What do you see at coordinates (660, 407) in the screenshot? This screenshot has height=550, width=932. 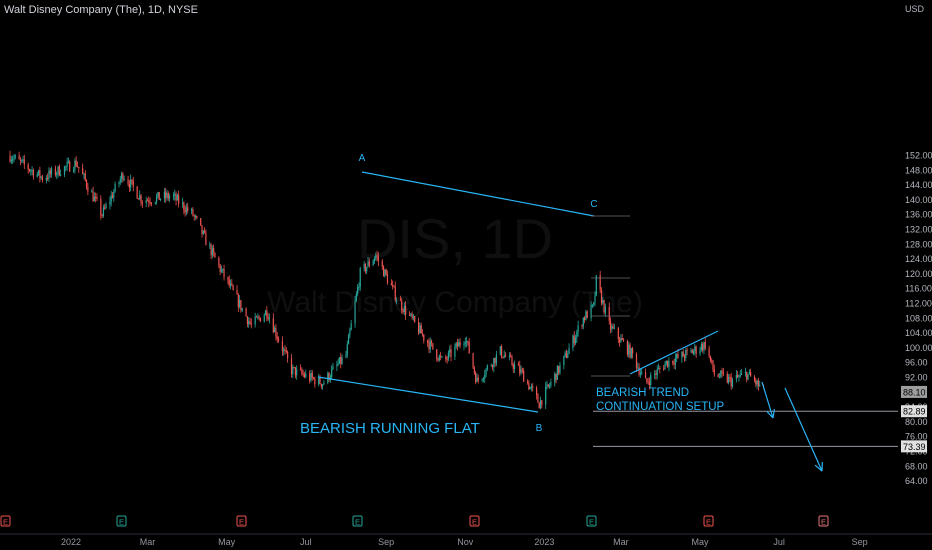 I see `continuation-setup-label: CONTINUATION SETUP` at bounding box center [660, 407].